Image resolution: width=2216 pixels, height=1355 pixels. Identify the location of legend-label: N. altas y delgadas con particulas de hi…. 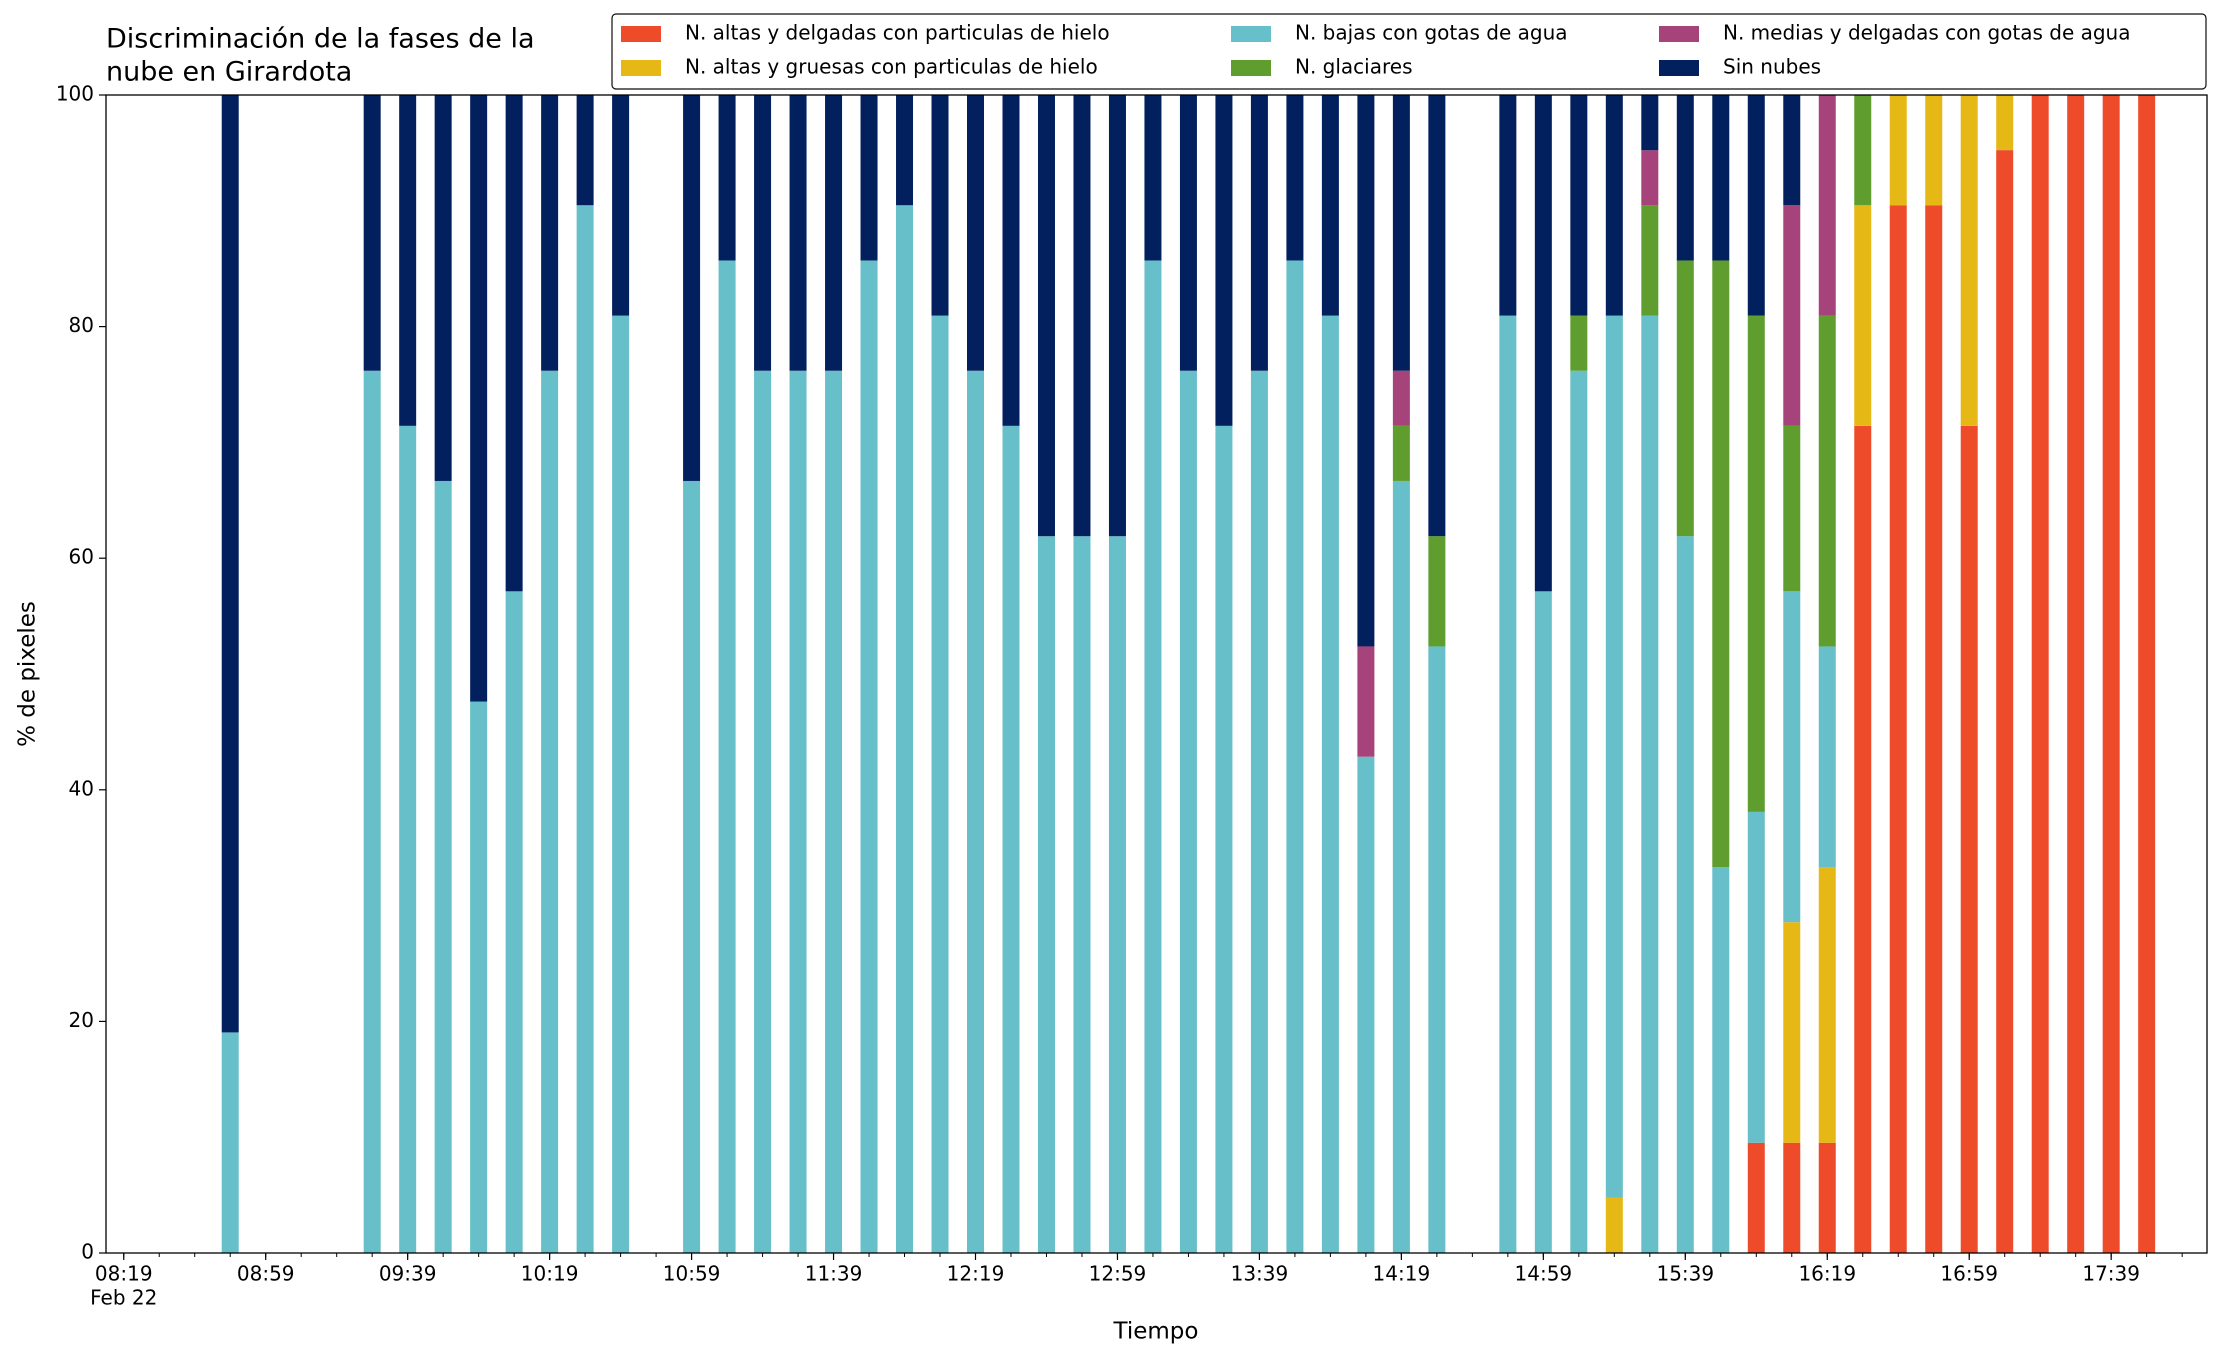
(897, 33).